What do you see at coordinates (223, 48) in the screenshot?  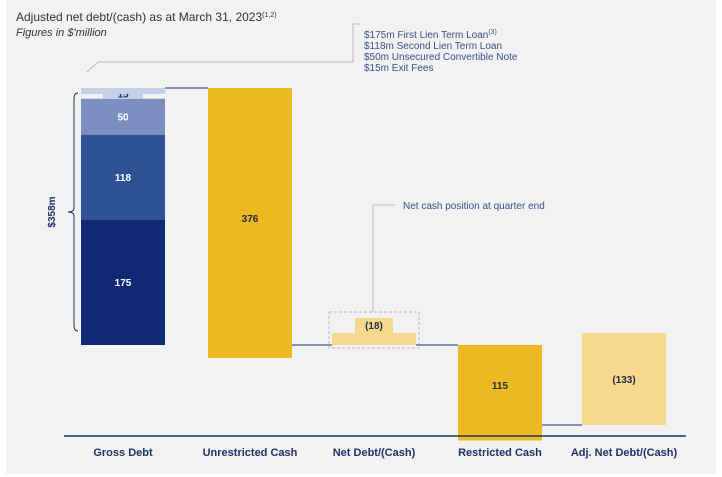 I see `debt-breakdown-leader` at bounding box center [223, 48].